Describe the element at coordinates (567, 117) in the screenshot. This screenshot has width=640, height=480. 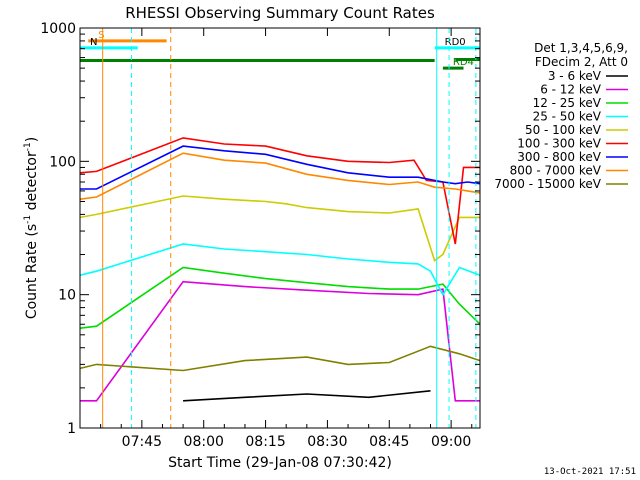
I see `legend-label-4: 25 - 50 keV` at that location.